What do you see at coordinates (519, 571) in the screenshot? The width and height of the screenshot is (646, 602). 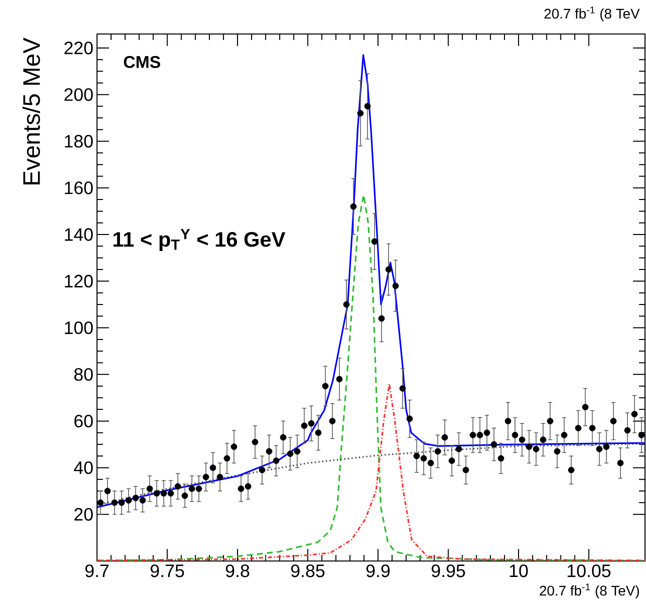 I see `x-tick-label: 10` at bounding box center [519, 571].